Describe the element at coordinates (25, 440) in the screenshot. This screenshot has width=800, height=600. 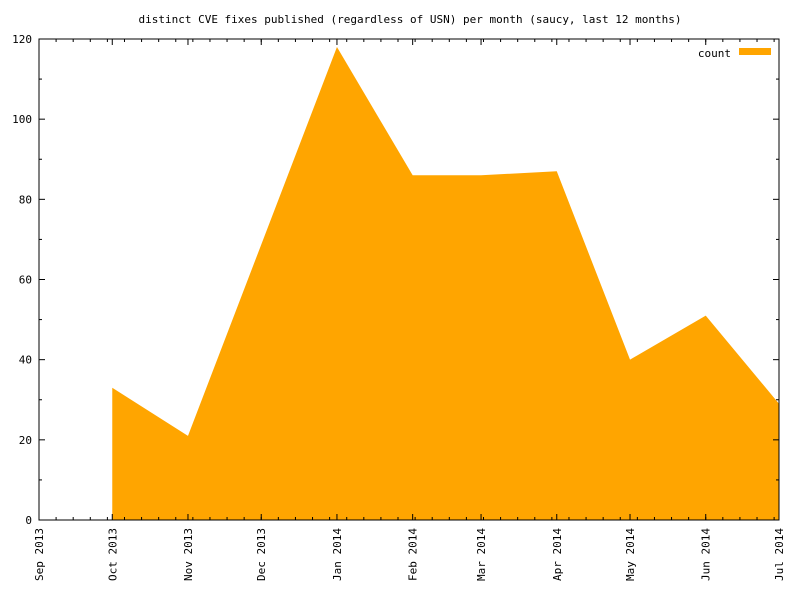
I see `y-tick-label-20: 20` at that location.